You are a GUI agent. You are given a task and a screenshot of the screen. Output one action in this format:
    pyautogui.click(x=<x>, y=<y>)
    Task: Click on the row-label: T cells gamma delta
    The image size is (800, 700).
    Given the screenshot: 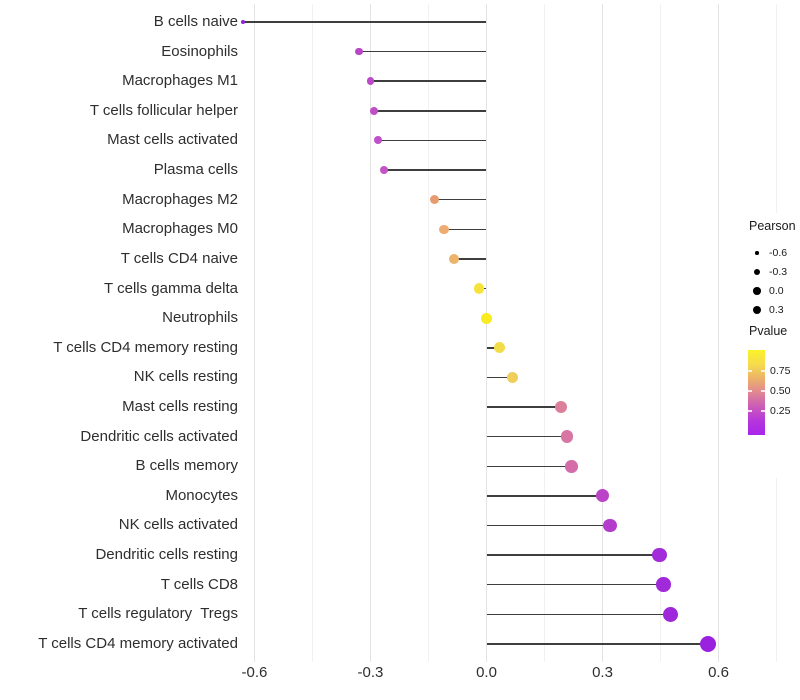 What is the action you would take?
    pyautogui.click(x=171, y=288)
    